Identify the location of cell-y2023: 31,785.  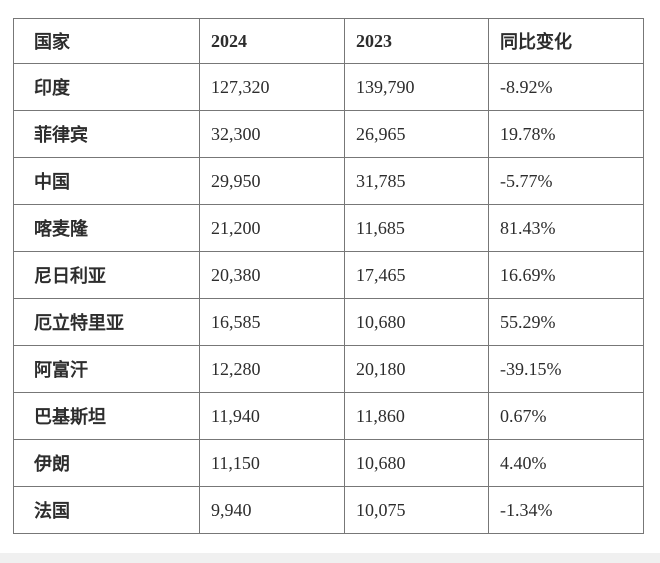
(416, 181).